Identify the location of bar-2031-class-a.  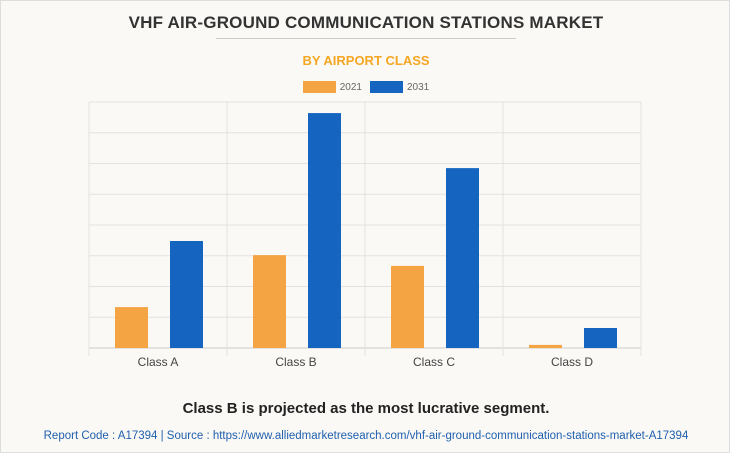
(186, 294).